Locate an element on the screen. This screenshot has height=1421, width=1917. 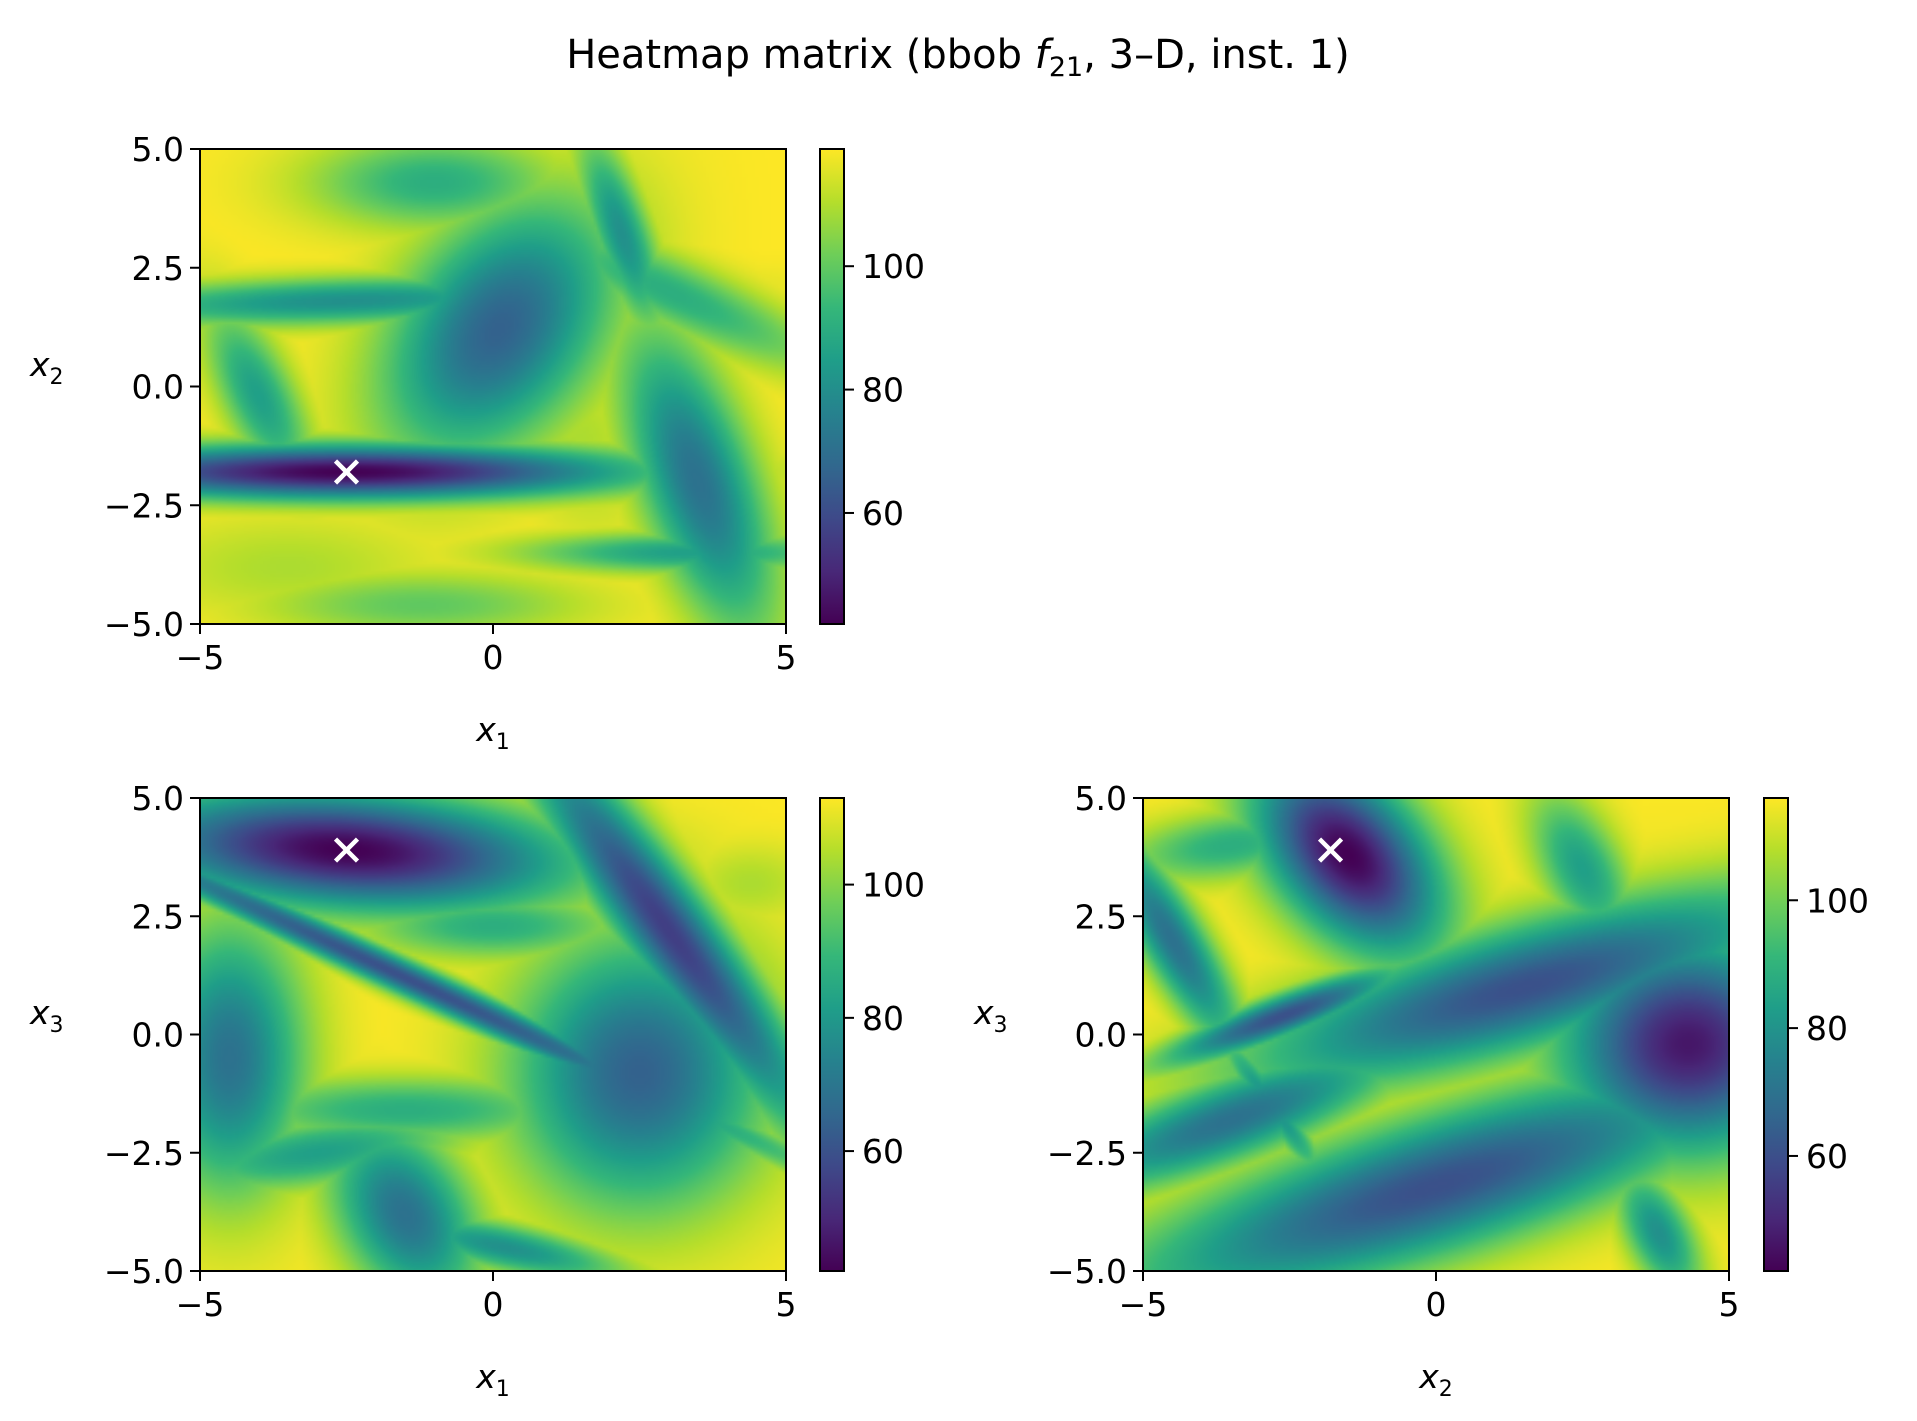
y-axis-label: x2 is located at coordinates (46, 367).